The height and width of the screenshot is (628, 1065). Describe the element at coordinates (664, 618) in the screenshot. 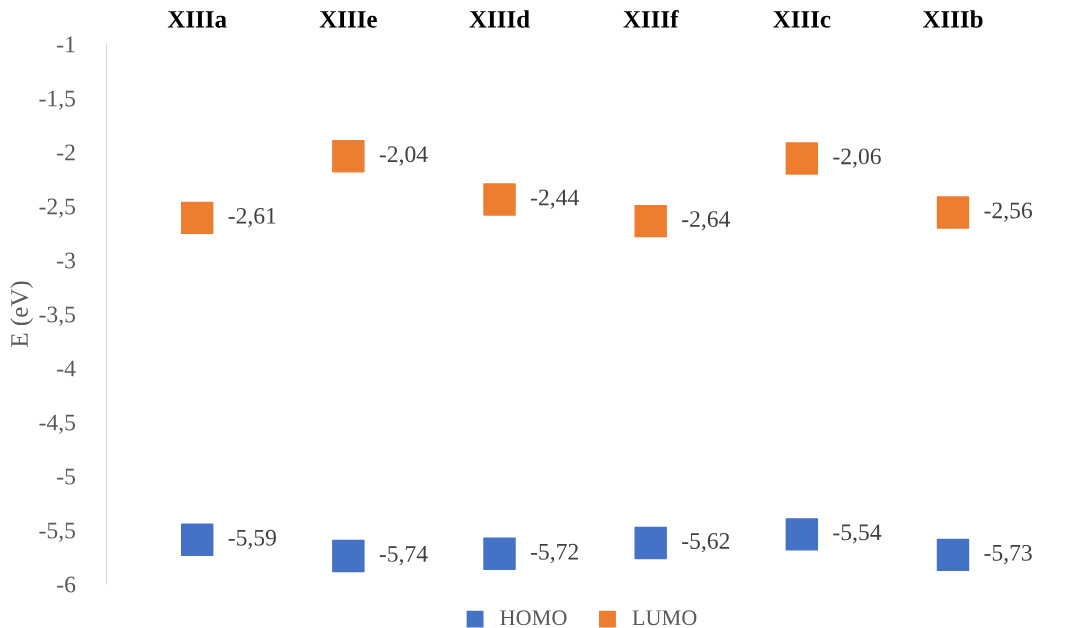

I see `legend-label: LUMO` at that location.